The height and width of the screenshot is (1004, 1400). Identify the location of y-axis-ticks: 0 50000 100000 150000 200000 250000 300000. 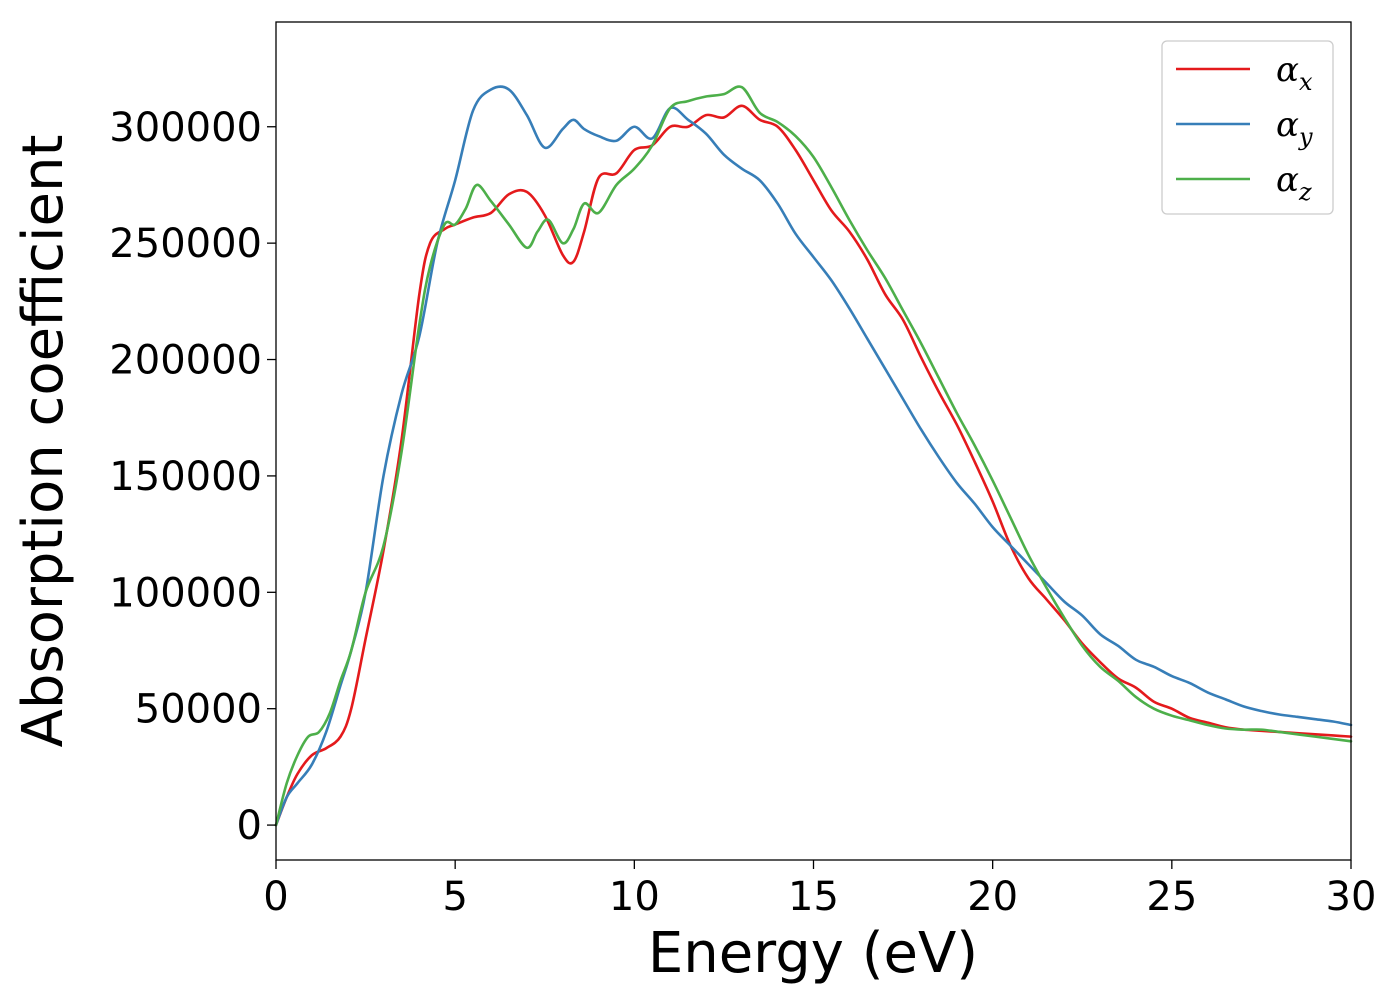
(192, 477).